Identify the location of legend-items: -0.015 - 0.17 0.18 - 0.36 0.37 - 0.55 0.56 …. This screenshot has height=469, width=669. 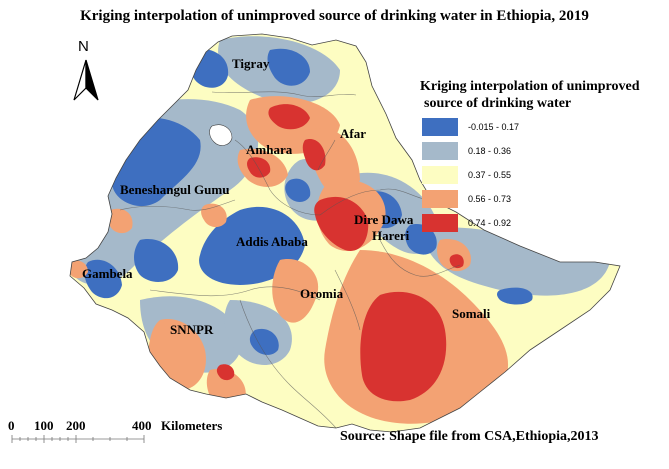
(541, 175).